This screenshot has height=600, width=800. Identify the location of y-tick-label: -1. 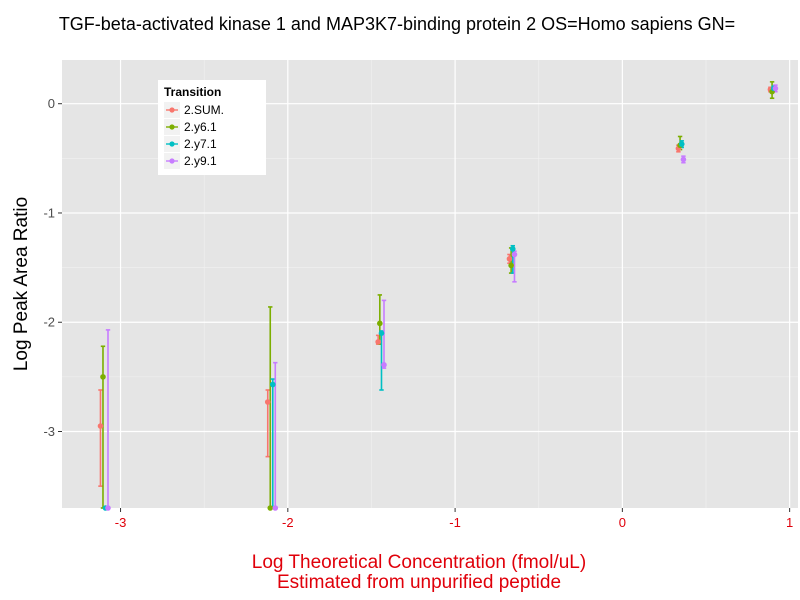
(49, 212).